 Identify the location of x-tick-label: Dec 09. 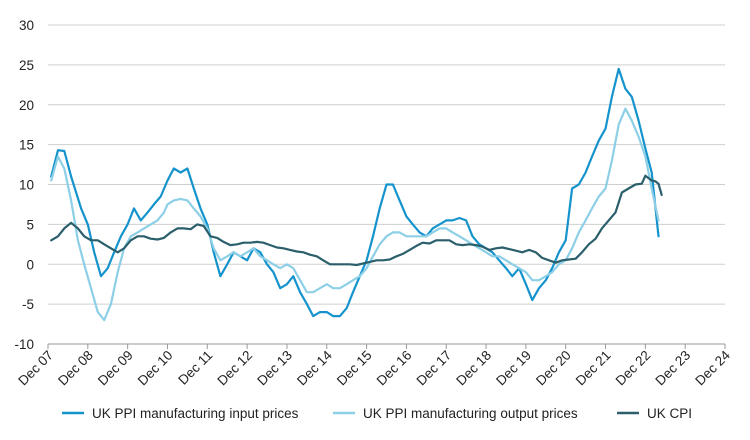
(115, 368).